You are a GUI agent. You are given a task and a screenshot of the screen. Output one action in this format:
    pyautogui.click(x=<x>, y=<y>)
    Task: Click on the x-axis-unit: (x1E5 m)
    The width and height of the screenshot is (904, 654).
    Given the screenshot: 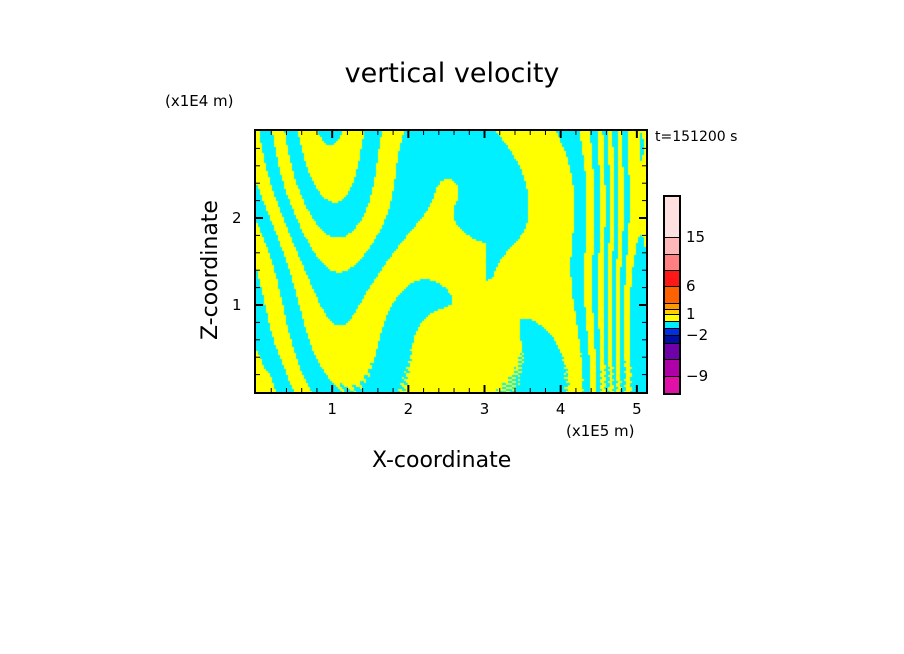 What is the action you would take?
    pyautogui.click(x=600, y=431)
    